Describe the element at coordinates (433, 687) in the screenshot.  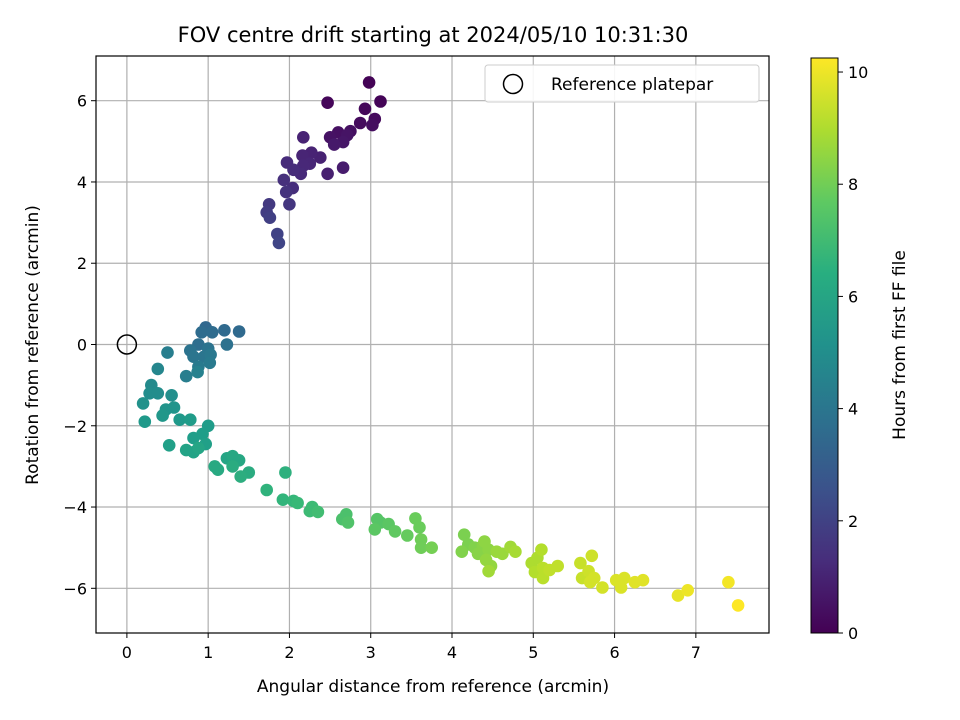
I see `x-axis-title: Angular distance from reference (arcmin)` at that location.